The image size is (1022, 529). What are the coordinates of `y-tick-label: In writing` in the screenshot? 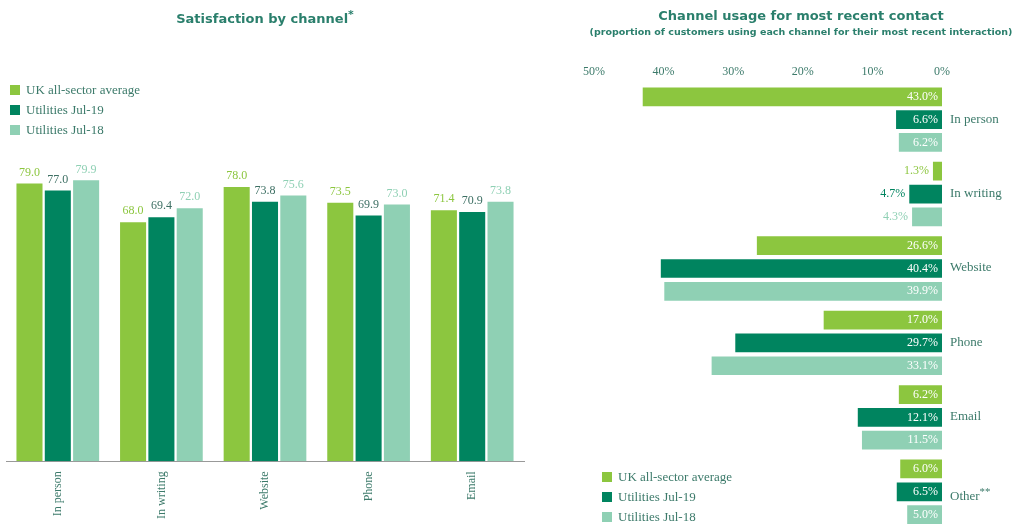 It's located at (976, 193).